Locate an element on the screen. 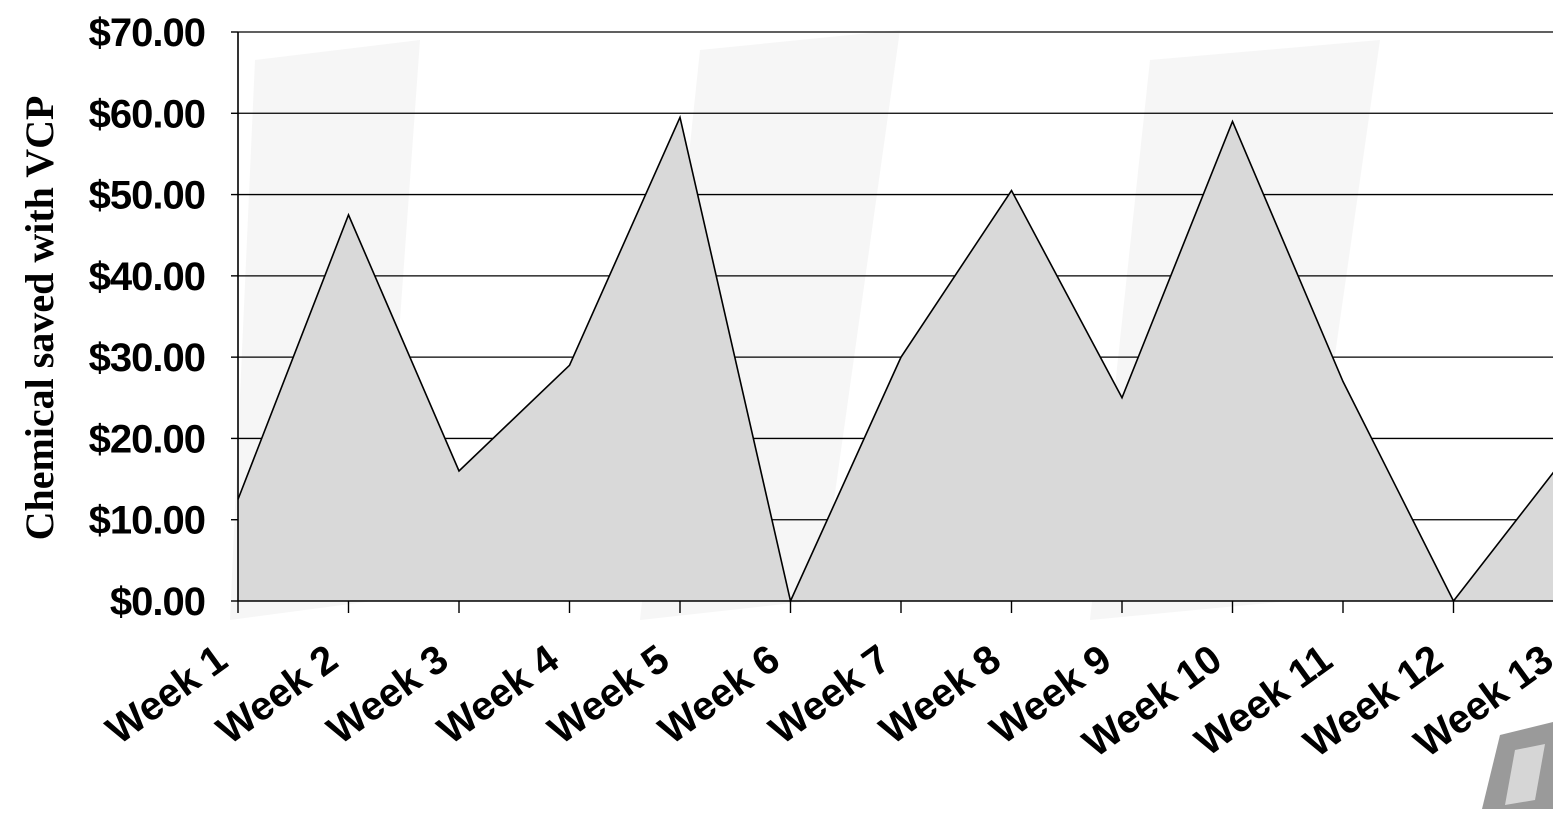 This screenshot has height=814, width=1553. y-tick-label: $20.00 is located at coordinates (147, 439).